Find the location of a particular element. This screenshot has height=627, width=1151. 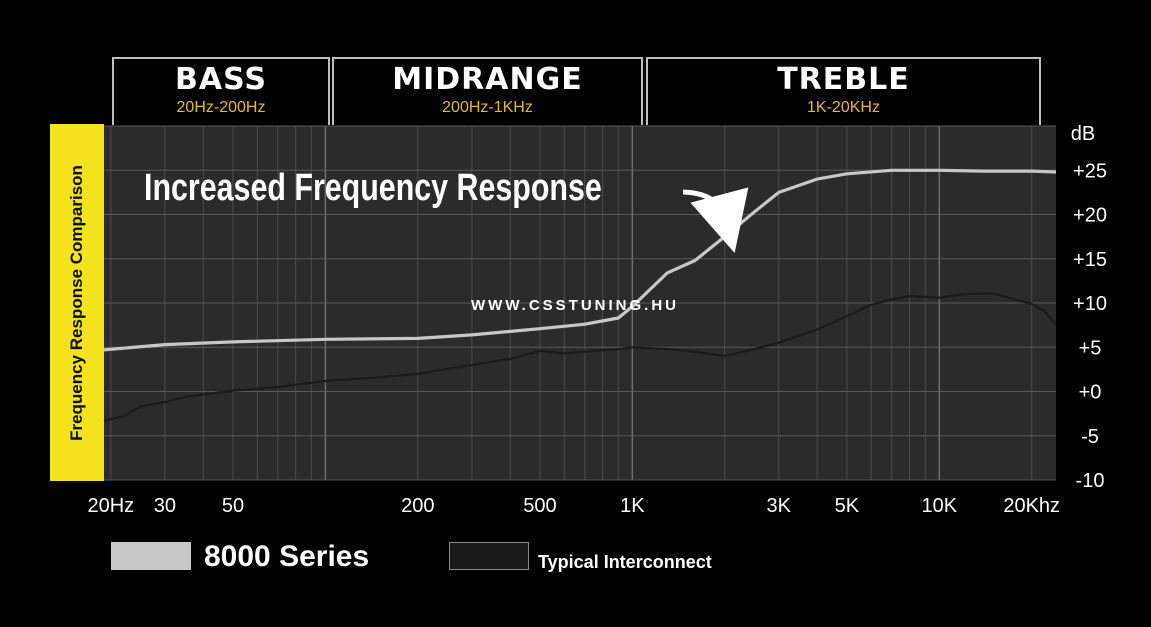

legend-swatch-typical-interconnect is located at coordinates (489, 556).